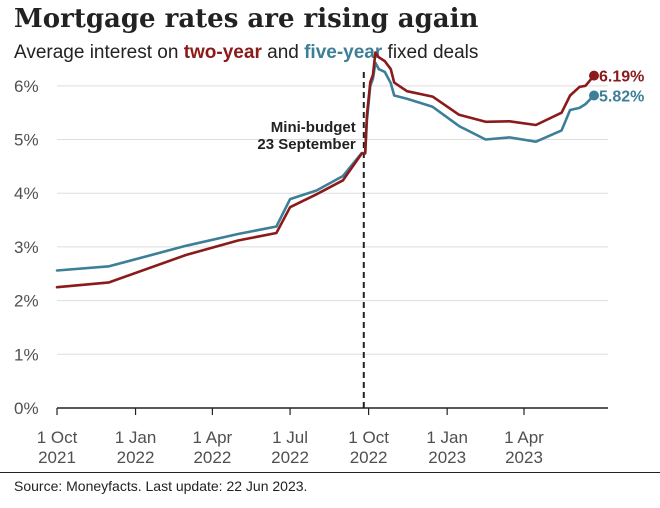 Image resolution: width=660 pixels, height=508 pixels. Describe the element at coordinates (306, 144) in the screenshot. I see `annotation-label: 23 September` at that location.